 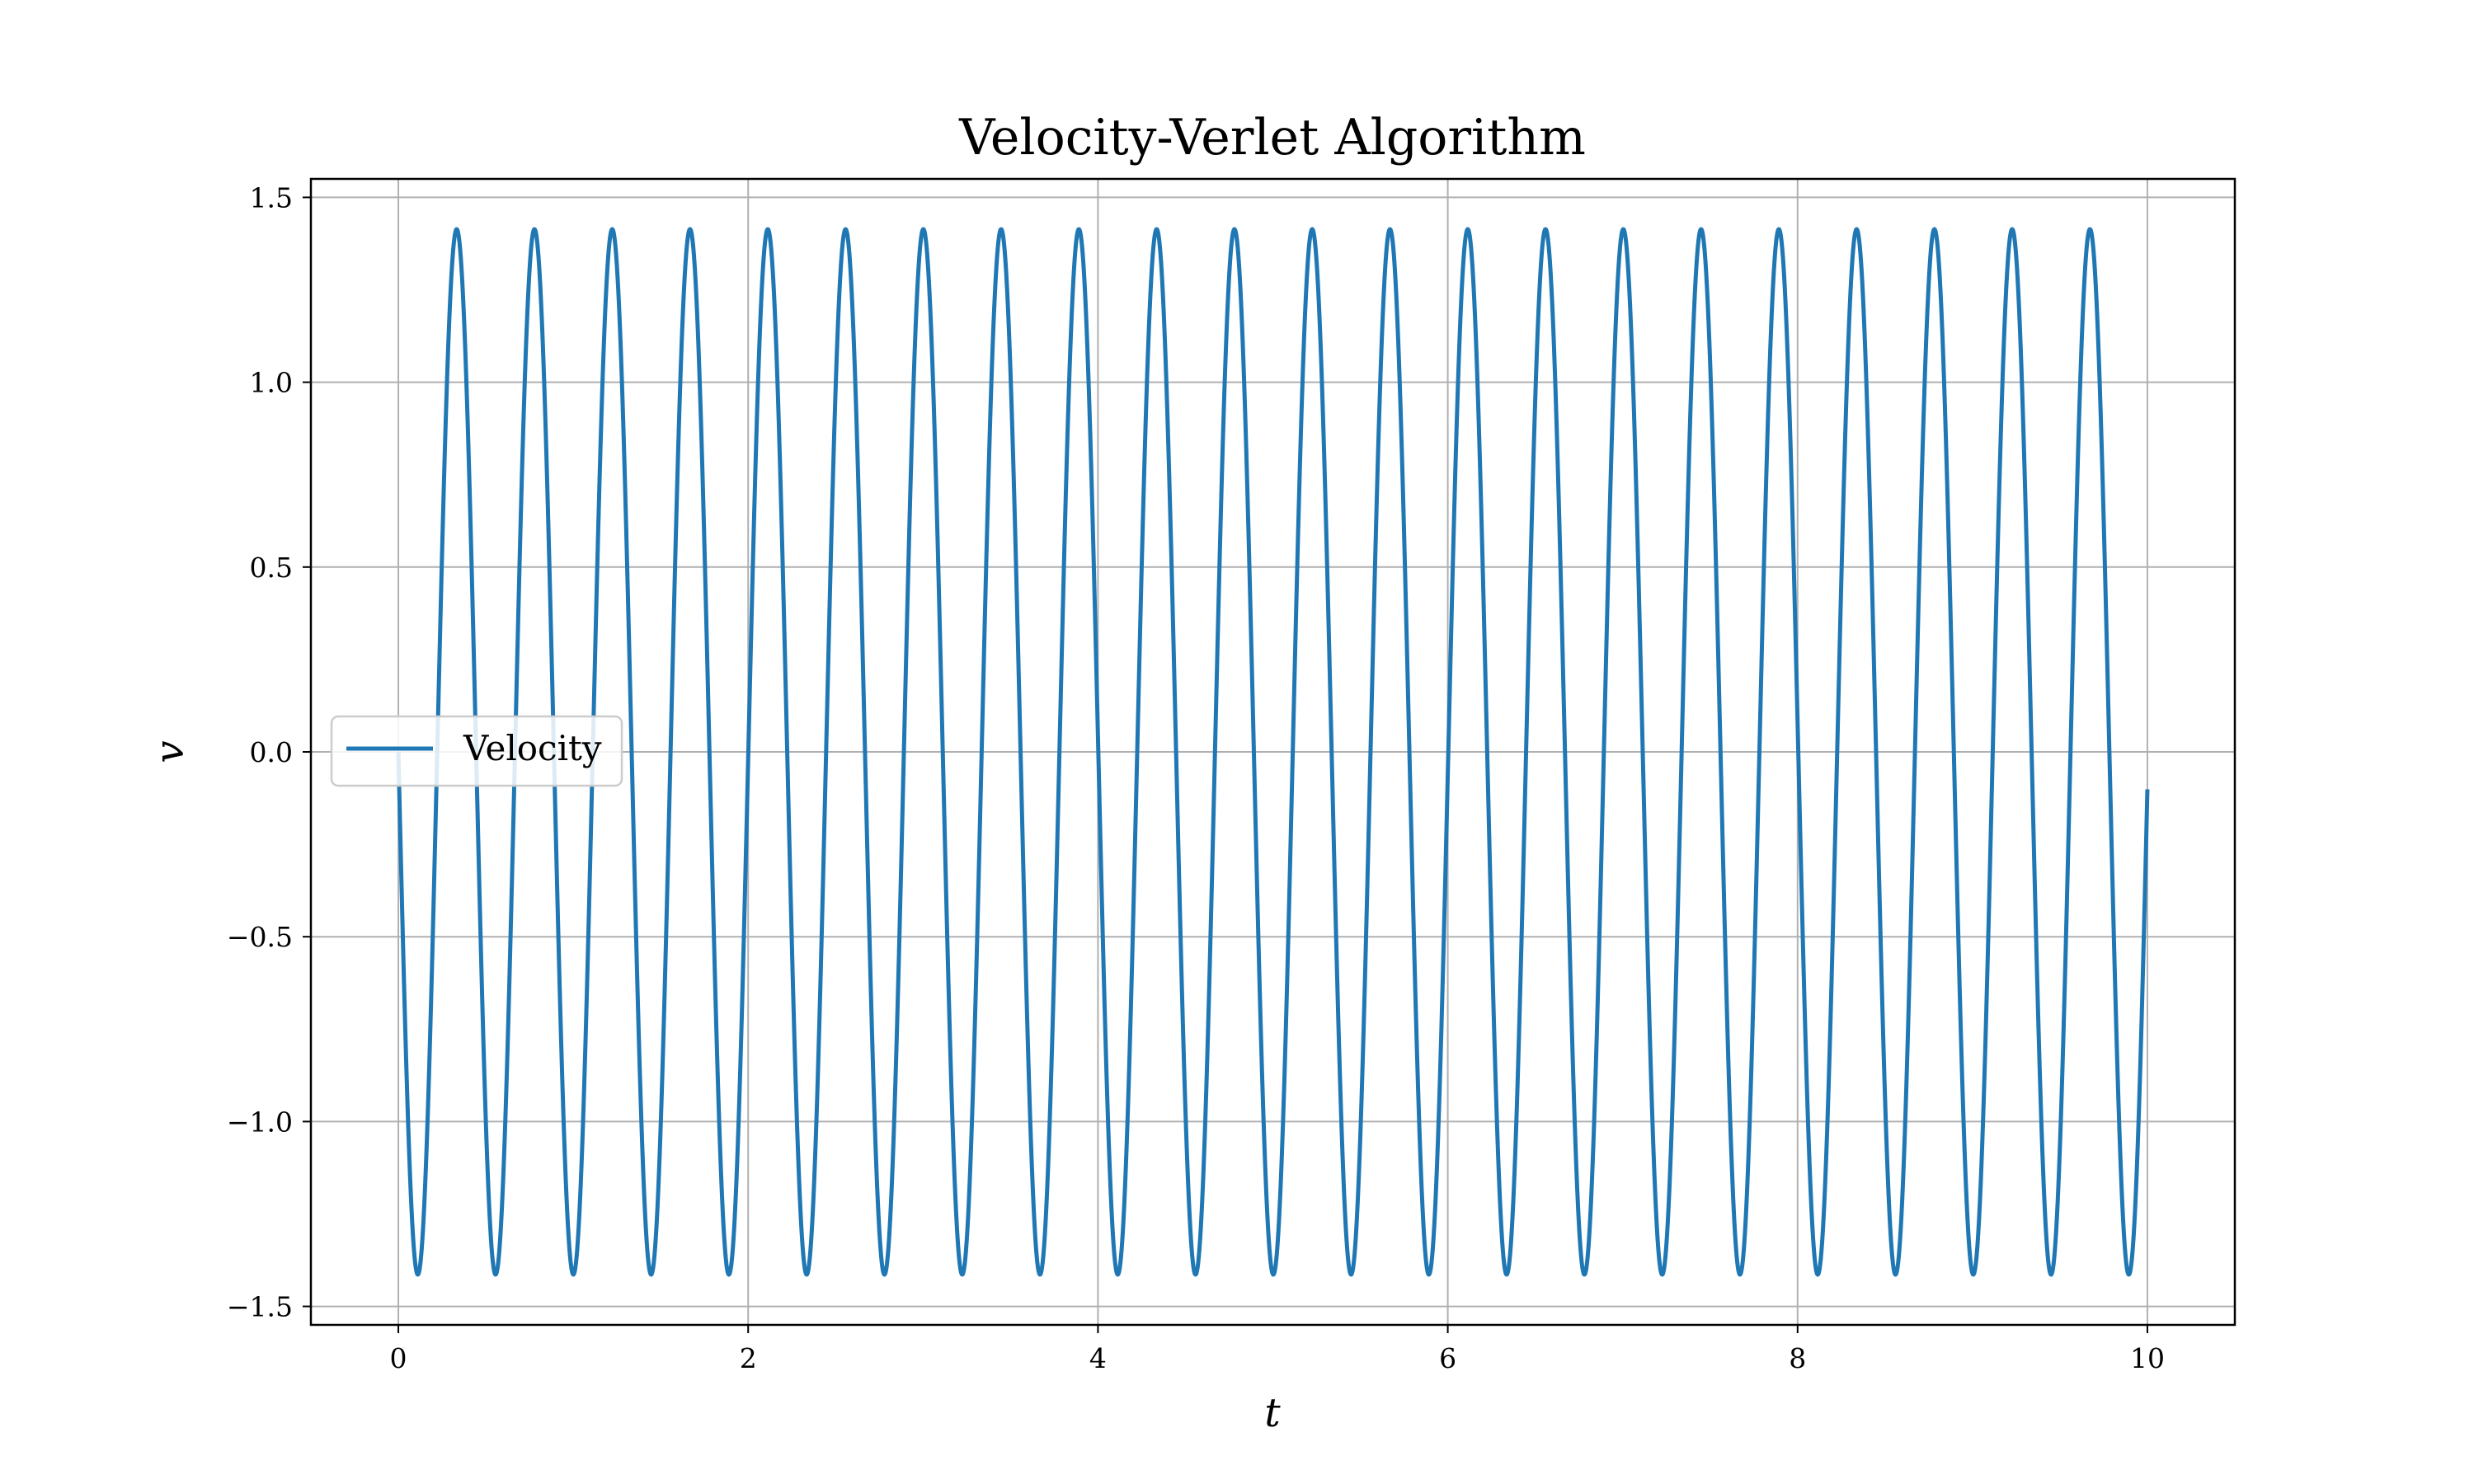 What do you see at coordinates (1272, 1413) in the screenshot?
I see `x-axis-label: t` at bounding box center [1272, 1413].